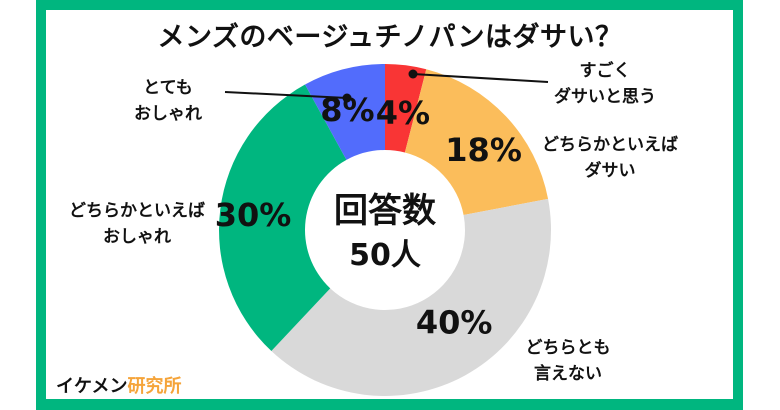 Image resolution: width=780 pixels, height=410 pixels. Describe the element at coordinates (92, 386) in the screenshot. I see `brand-main: イケメン` at that location.